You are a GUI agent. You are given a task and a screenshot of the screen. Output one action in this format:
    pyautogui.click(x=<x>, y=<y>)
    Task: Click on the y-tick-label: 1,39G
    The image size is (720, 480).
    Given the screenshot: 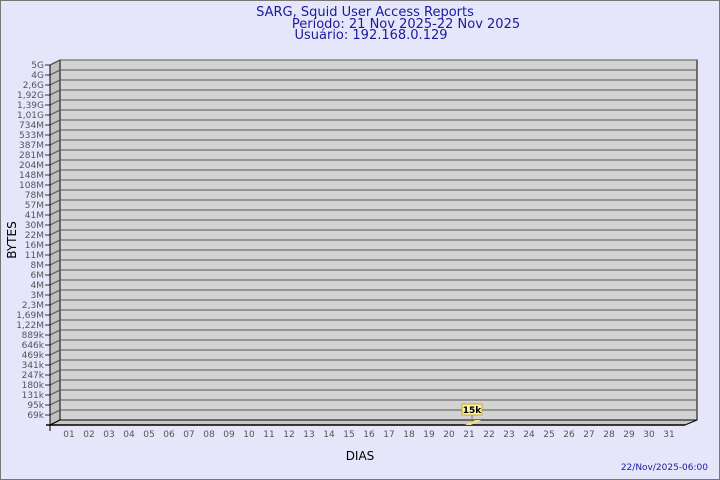 What is the action you would take?
    pyautogui.click(x=30, y=106)
    